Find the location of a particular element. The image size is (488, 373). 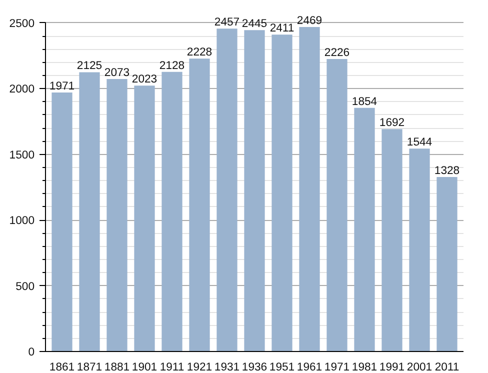

data-label: 1854 is located at coordinates (365, 102).